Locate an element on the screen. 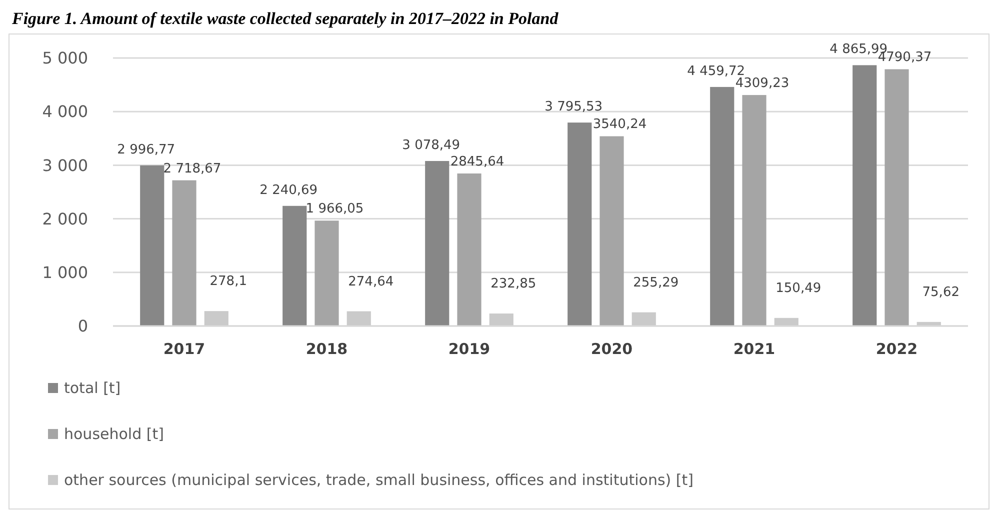  data-label: 4 459,72 is located at coordinates (716, 71).